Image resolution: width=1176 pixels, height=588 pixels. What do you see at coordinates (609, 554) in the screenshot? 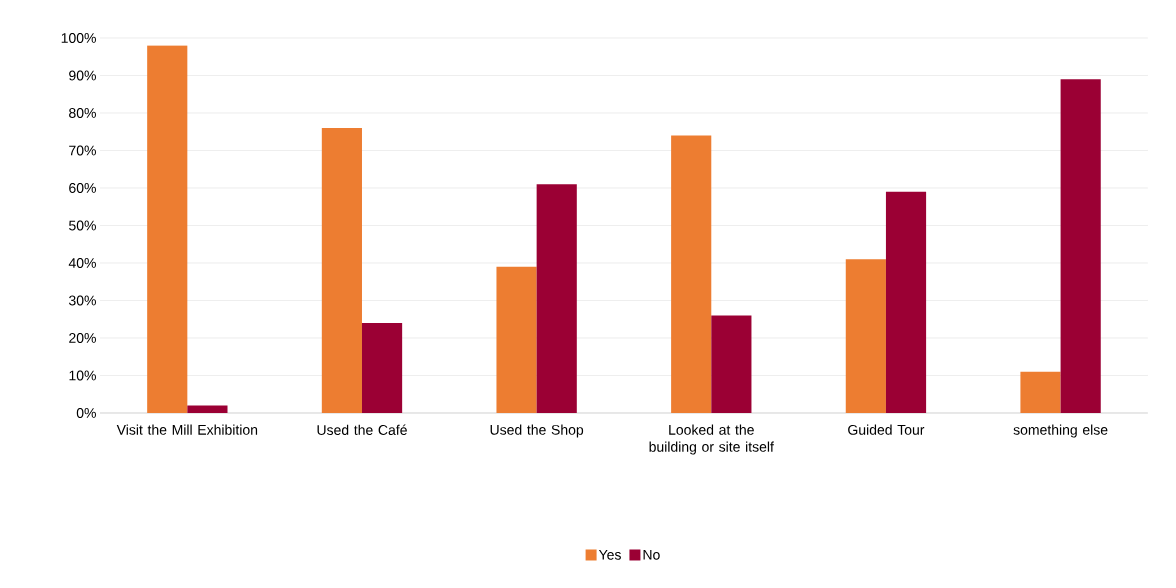
I see `legend-label: Yes` at bounding box center [609, 554].